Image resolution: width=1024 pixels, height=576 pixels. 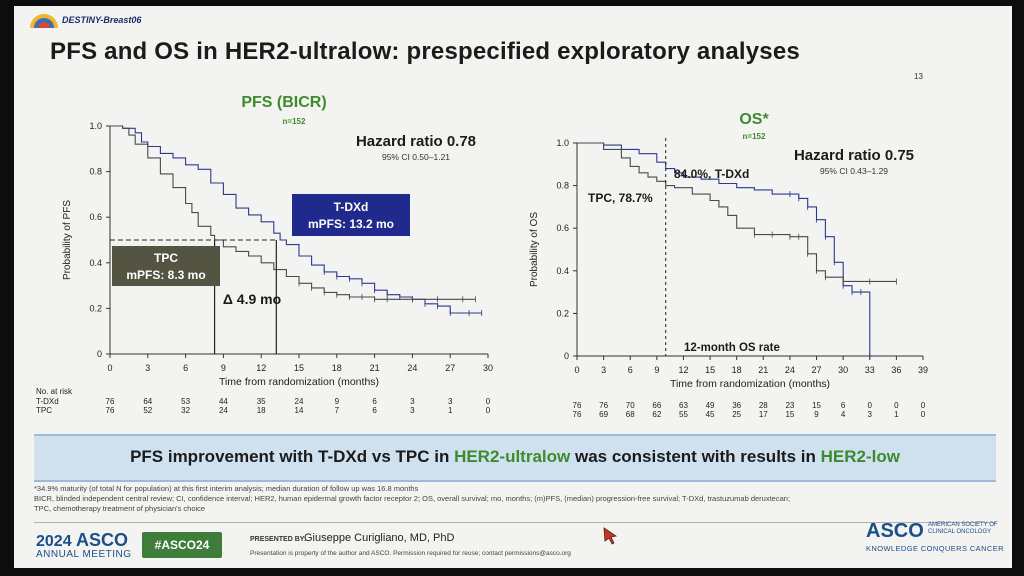 What do you see at coordinates (711, 174) in the screenshot?
I see `os-tdxd-rate: 84.0%, T-DXd` at bounding box center [711, 174].